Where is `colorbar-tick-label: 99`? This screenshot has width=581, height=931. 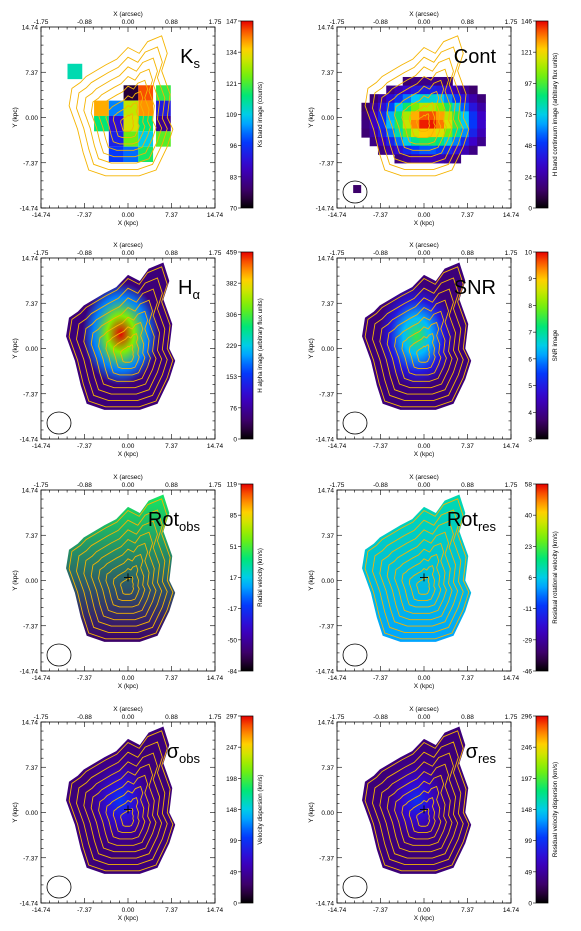
colorbar-tick-label: 99 is located at coordinates (529, 841).